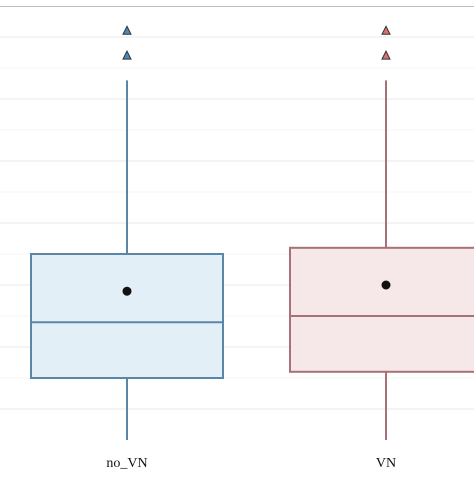  Describe the element at coordinates (126, 463) in the screenshot. I see `x-tick-label-no-vn: no_VN` at that location.